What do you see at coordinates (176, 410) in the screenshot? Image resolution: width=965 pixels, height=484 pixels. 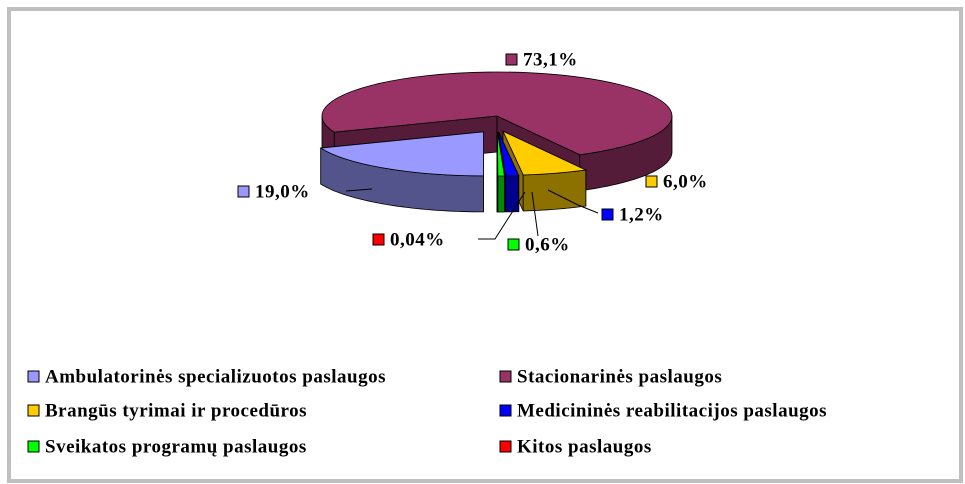 I see `legend-label: Brangūs tyrimai ir procedūros` at bounding box center [176, 410].